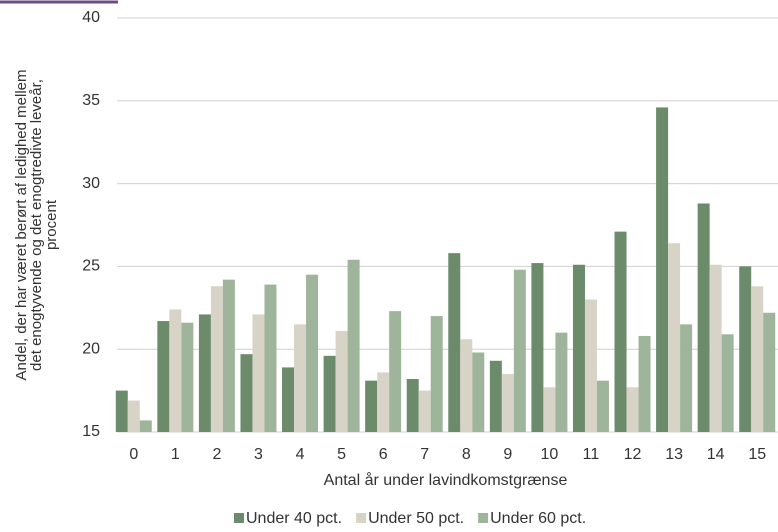 The width and height of the screenshot is (778, 532). What do you see at coordinates (550, 454) in the screenshot?
I see `x-tick-label: 10` at bounding box center [550, 454].